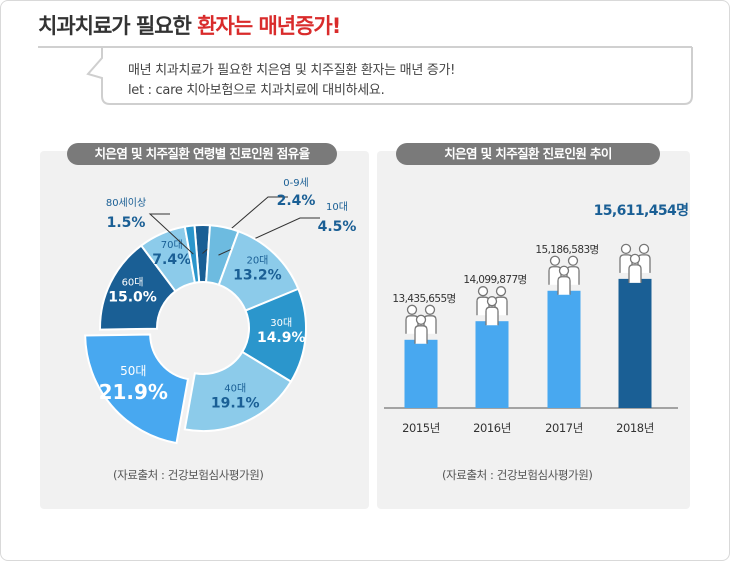  What do you see at coordinates (635, 343) in the screenshot?
I see `bar-2018` at bounding box center [635, 343].